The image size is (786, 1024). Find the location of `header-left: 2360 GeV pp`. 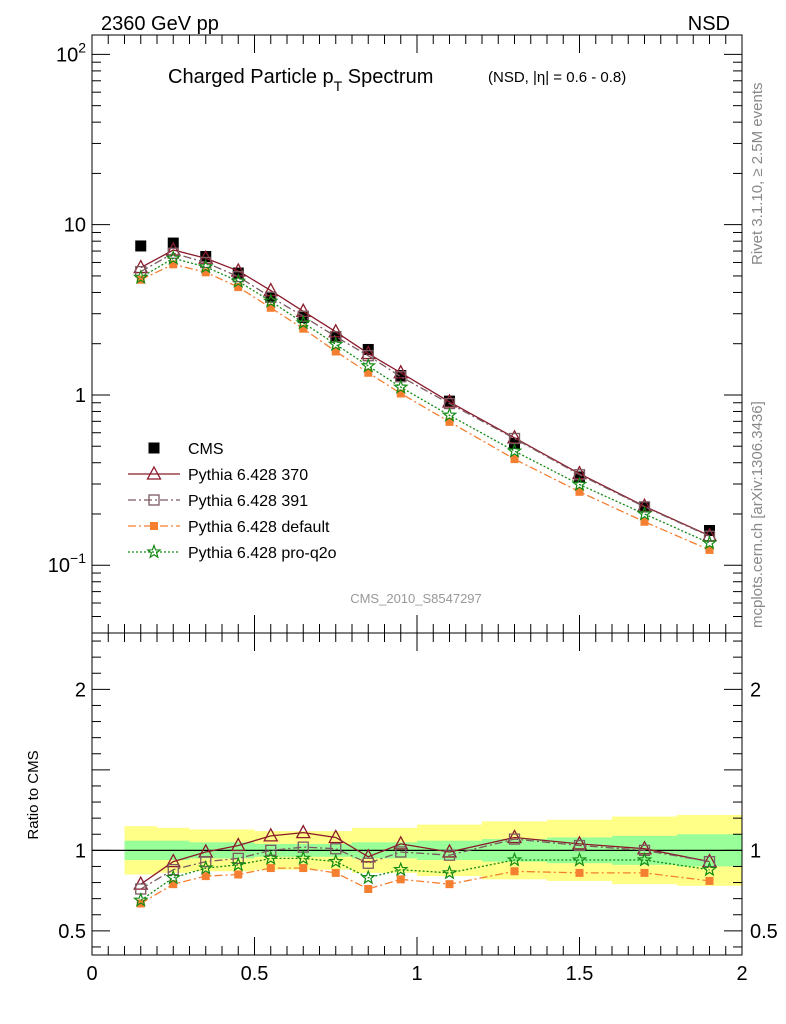

header-left: 2360 GeV pp is located at coordinates (160, 24).